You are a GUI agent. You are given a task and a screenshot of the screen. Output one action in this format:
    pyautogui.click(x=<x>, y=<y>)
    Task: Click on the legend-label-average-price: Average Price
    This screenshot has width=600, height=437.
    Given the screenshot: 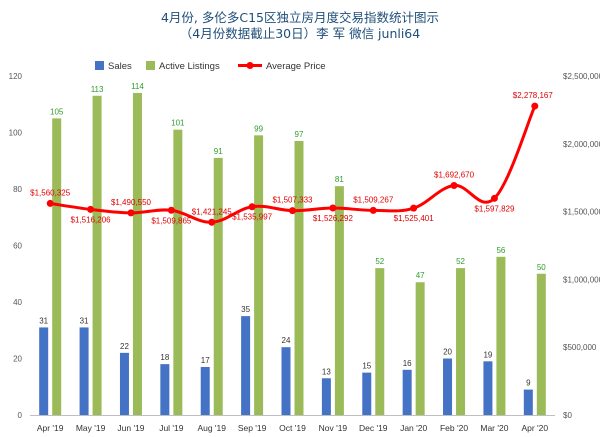 What is the action you would take?
    pyautogui.click(x=296, y=66)
    